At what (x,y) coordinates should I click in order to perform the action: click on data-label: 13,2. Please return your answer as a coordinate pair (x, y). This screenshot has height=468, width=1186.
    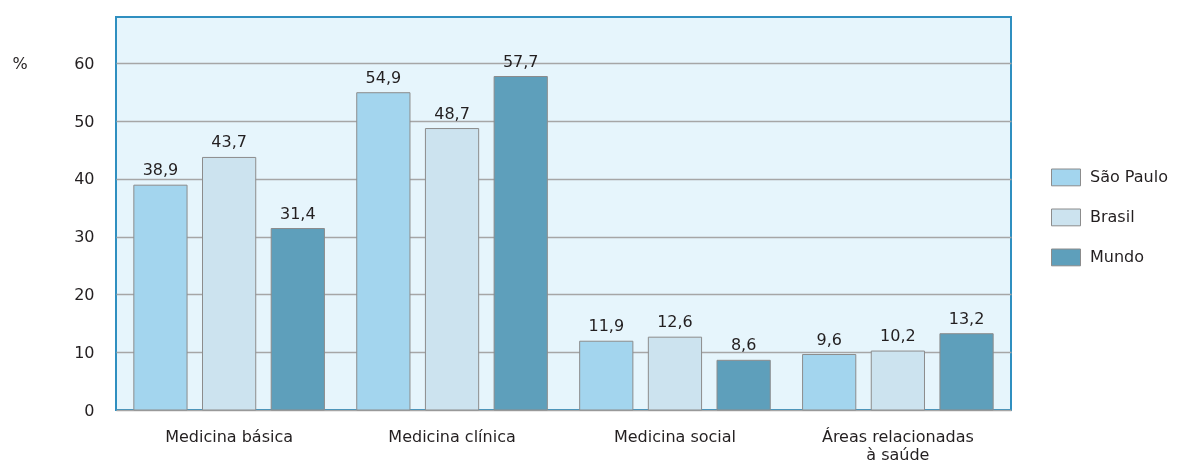
    Looking at the image, I should click on (966, 318).